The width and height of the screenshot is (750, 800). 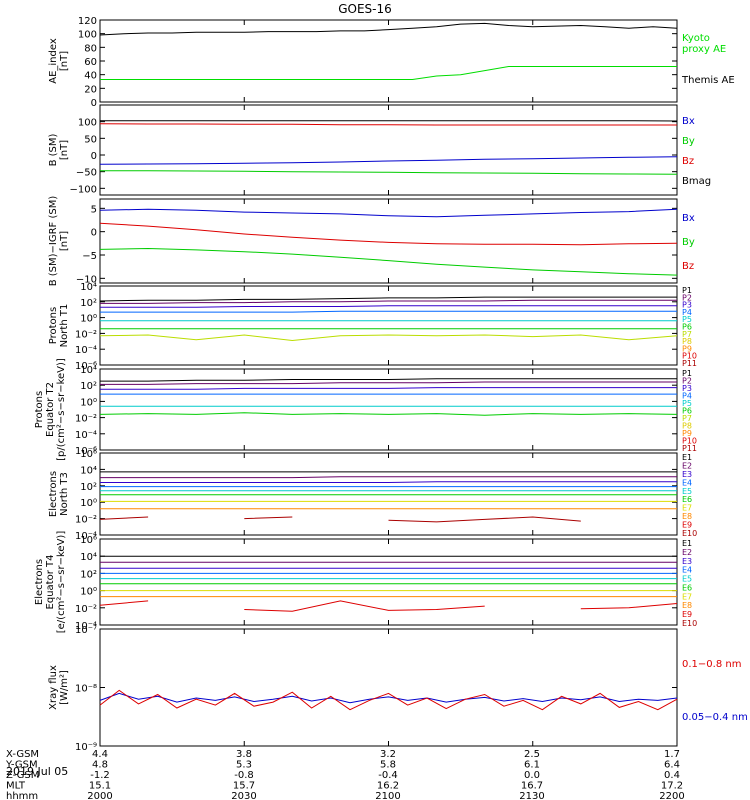 I want to click on y-tick-label: 10⁻⁶, so click(x=86, y=451).